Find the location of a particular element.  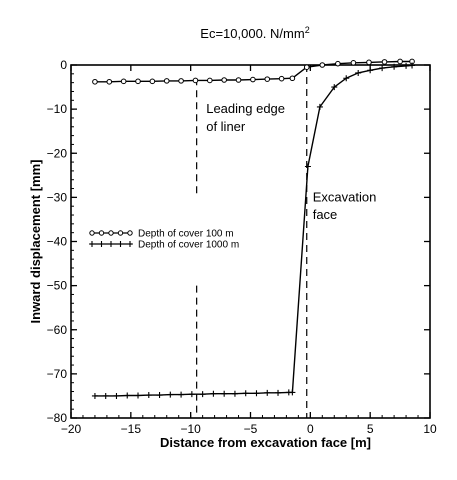

annotations: Leading edge of liner Excavation face is located at coordinates (291, 161).